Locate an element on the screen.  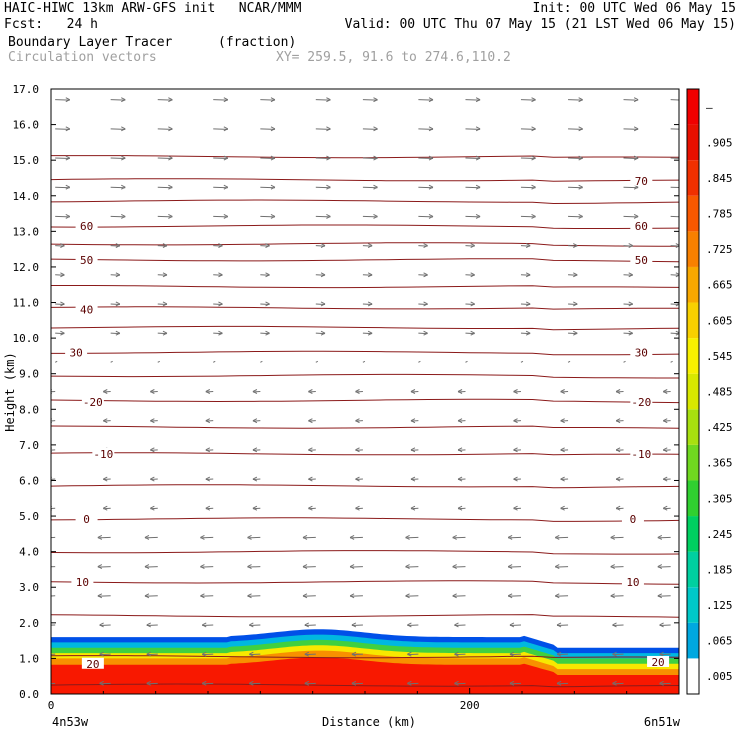
y-tick-label: 15.0 is located at coordinates (26, 160).